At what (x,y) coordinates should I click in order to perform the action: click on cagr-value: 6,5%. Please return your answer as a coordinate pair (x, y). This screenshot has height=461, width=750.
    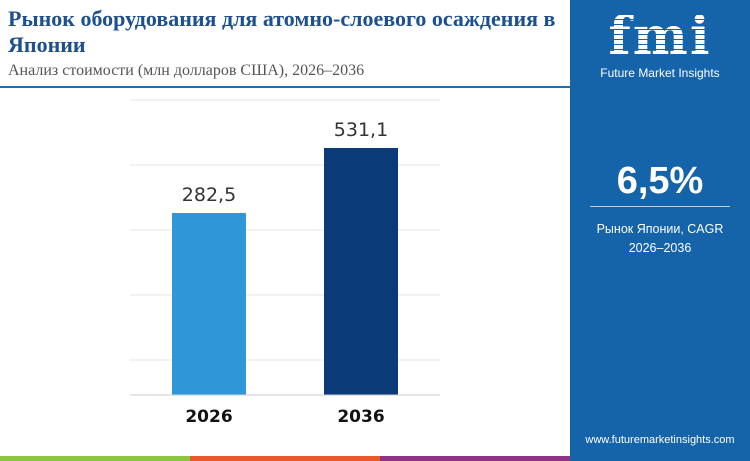
    Looking at the image, I should click on (660, 181).